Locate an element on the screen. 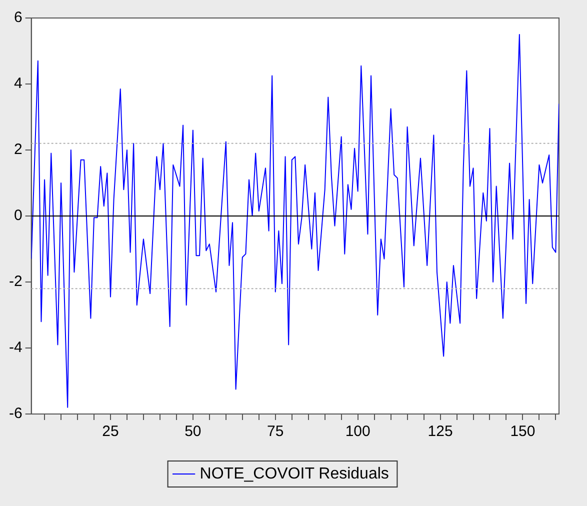  x-tick-label: 50 is located at coordinates (193, 431).